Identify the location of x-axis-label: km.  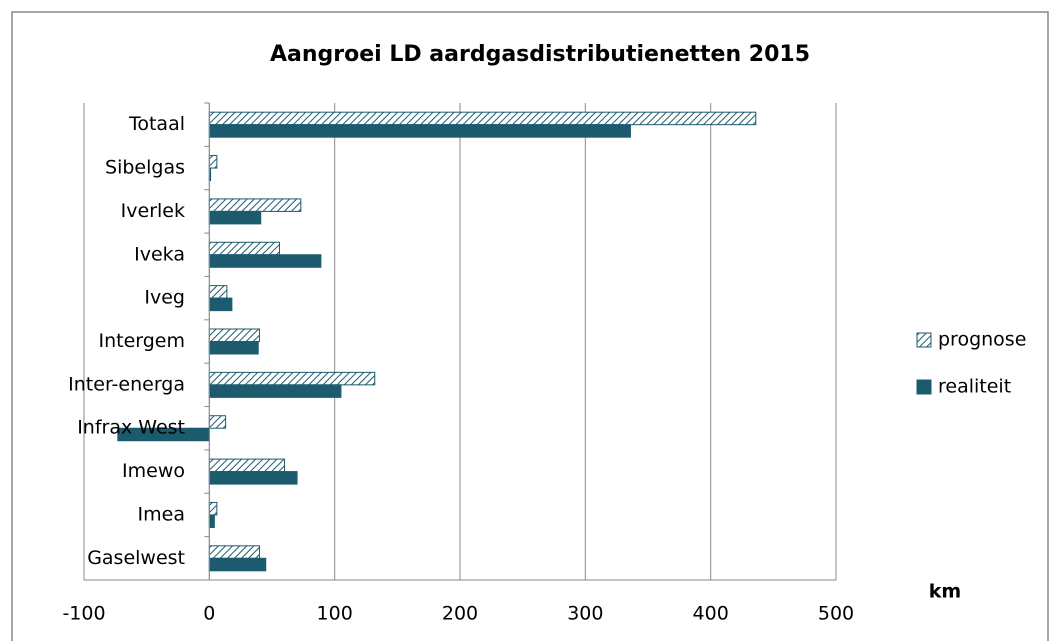
(945, 592).